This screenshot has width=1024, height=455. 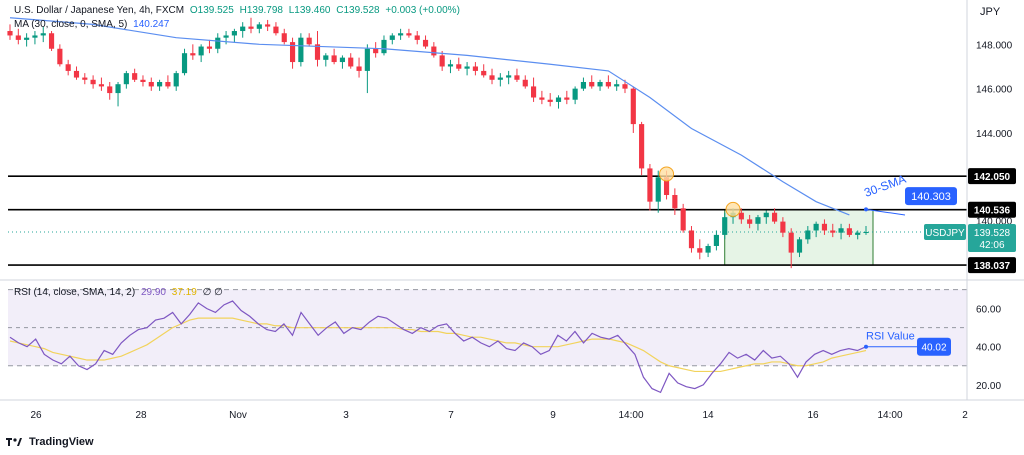 I want to click on ma-legend: MA (30, close, 0, SMA, 5) 140.247, so click(x=93, y=25).